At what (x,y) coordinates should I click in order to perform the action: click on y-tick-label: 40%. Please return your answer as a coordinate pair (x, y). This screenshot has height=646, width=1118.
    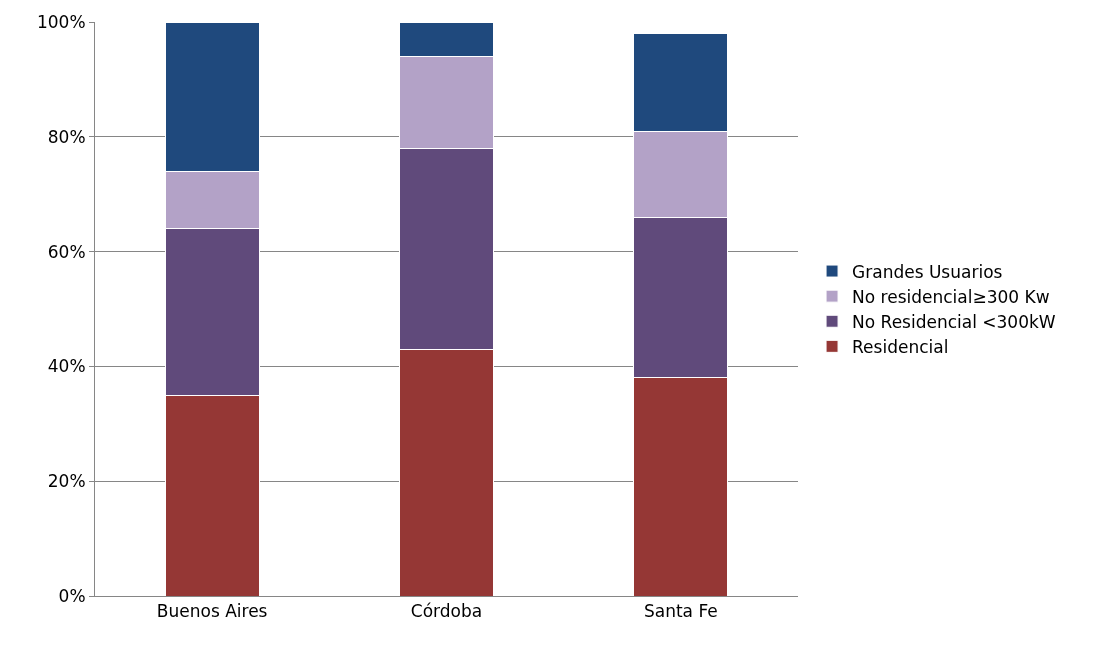
    Looking at the image, I should click on (66, 366).